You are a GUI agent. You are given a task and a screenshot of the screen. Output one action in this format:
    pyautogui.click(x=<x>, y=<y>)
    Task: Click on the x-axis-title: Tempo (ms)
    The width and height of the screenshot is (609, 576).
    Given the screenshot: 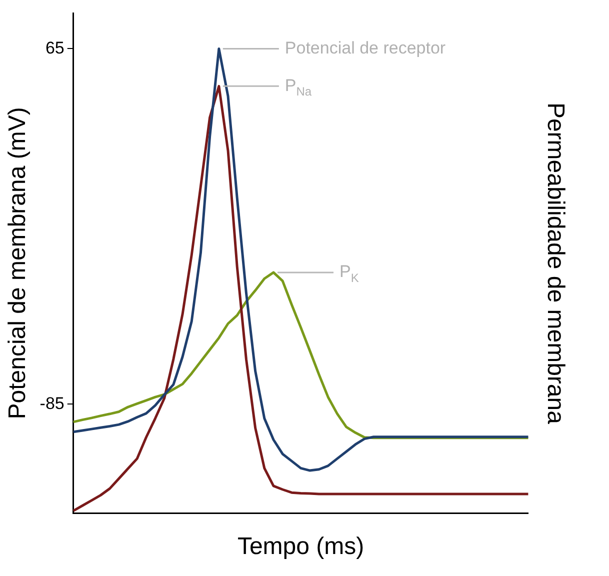 What is the action you would take?
    pyautogui.click(x=300, y=546)
    